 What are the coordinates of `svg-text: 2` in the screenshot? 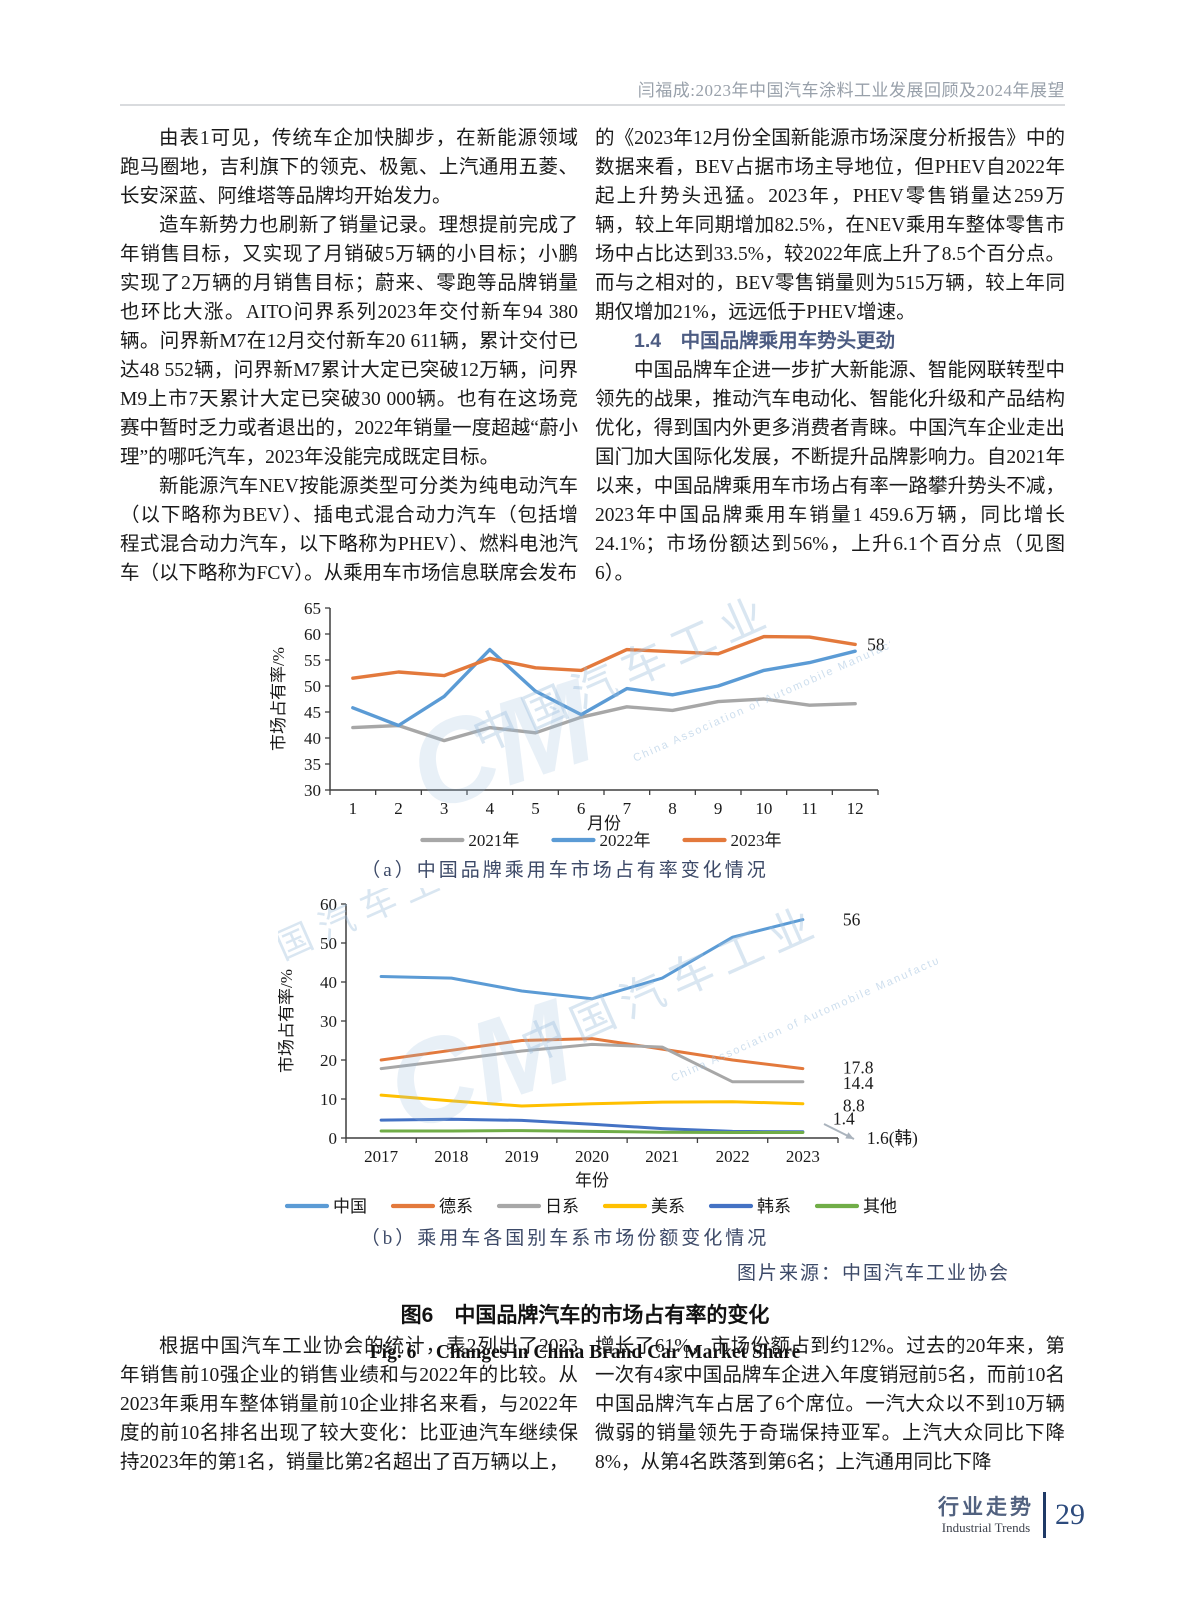 It's located at (398, 808).